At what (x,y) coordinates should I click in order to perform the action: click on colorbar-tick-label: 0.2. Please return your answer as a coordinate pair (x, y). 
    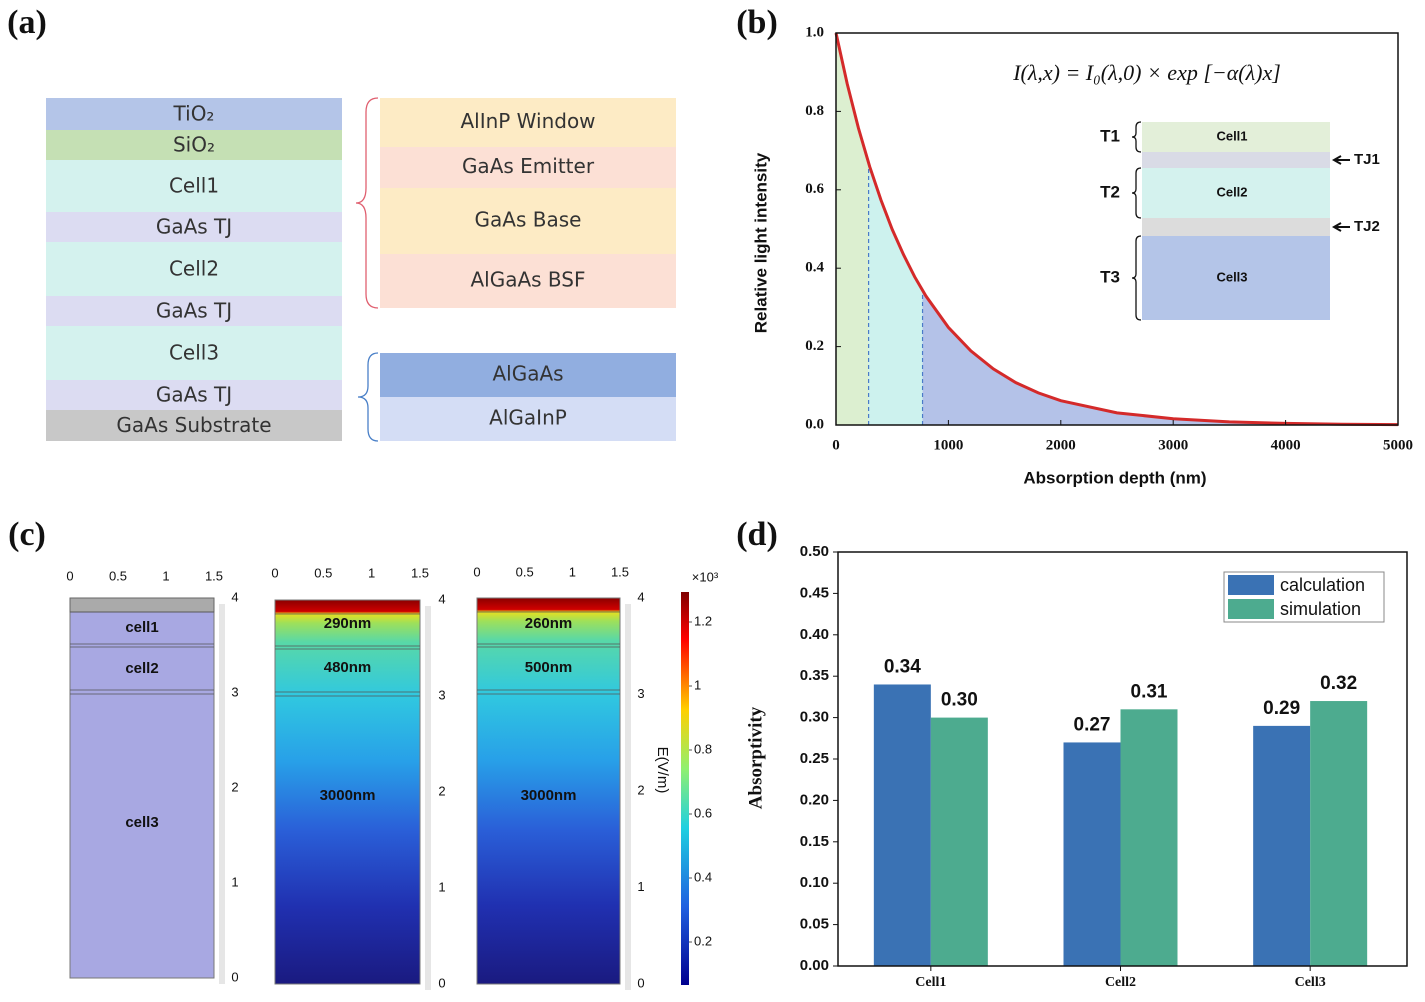
    Looking at the image, I should click on (703, 940).